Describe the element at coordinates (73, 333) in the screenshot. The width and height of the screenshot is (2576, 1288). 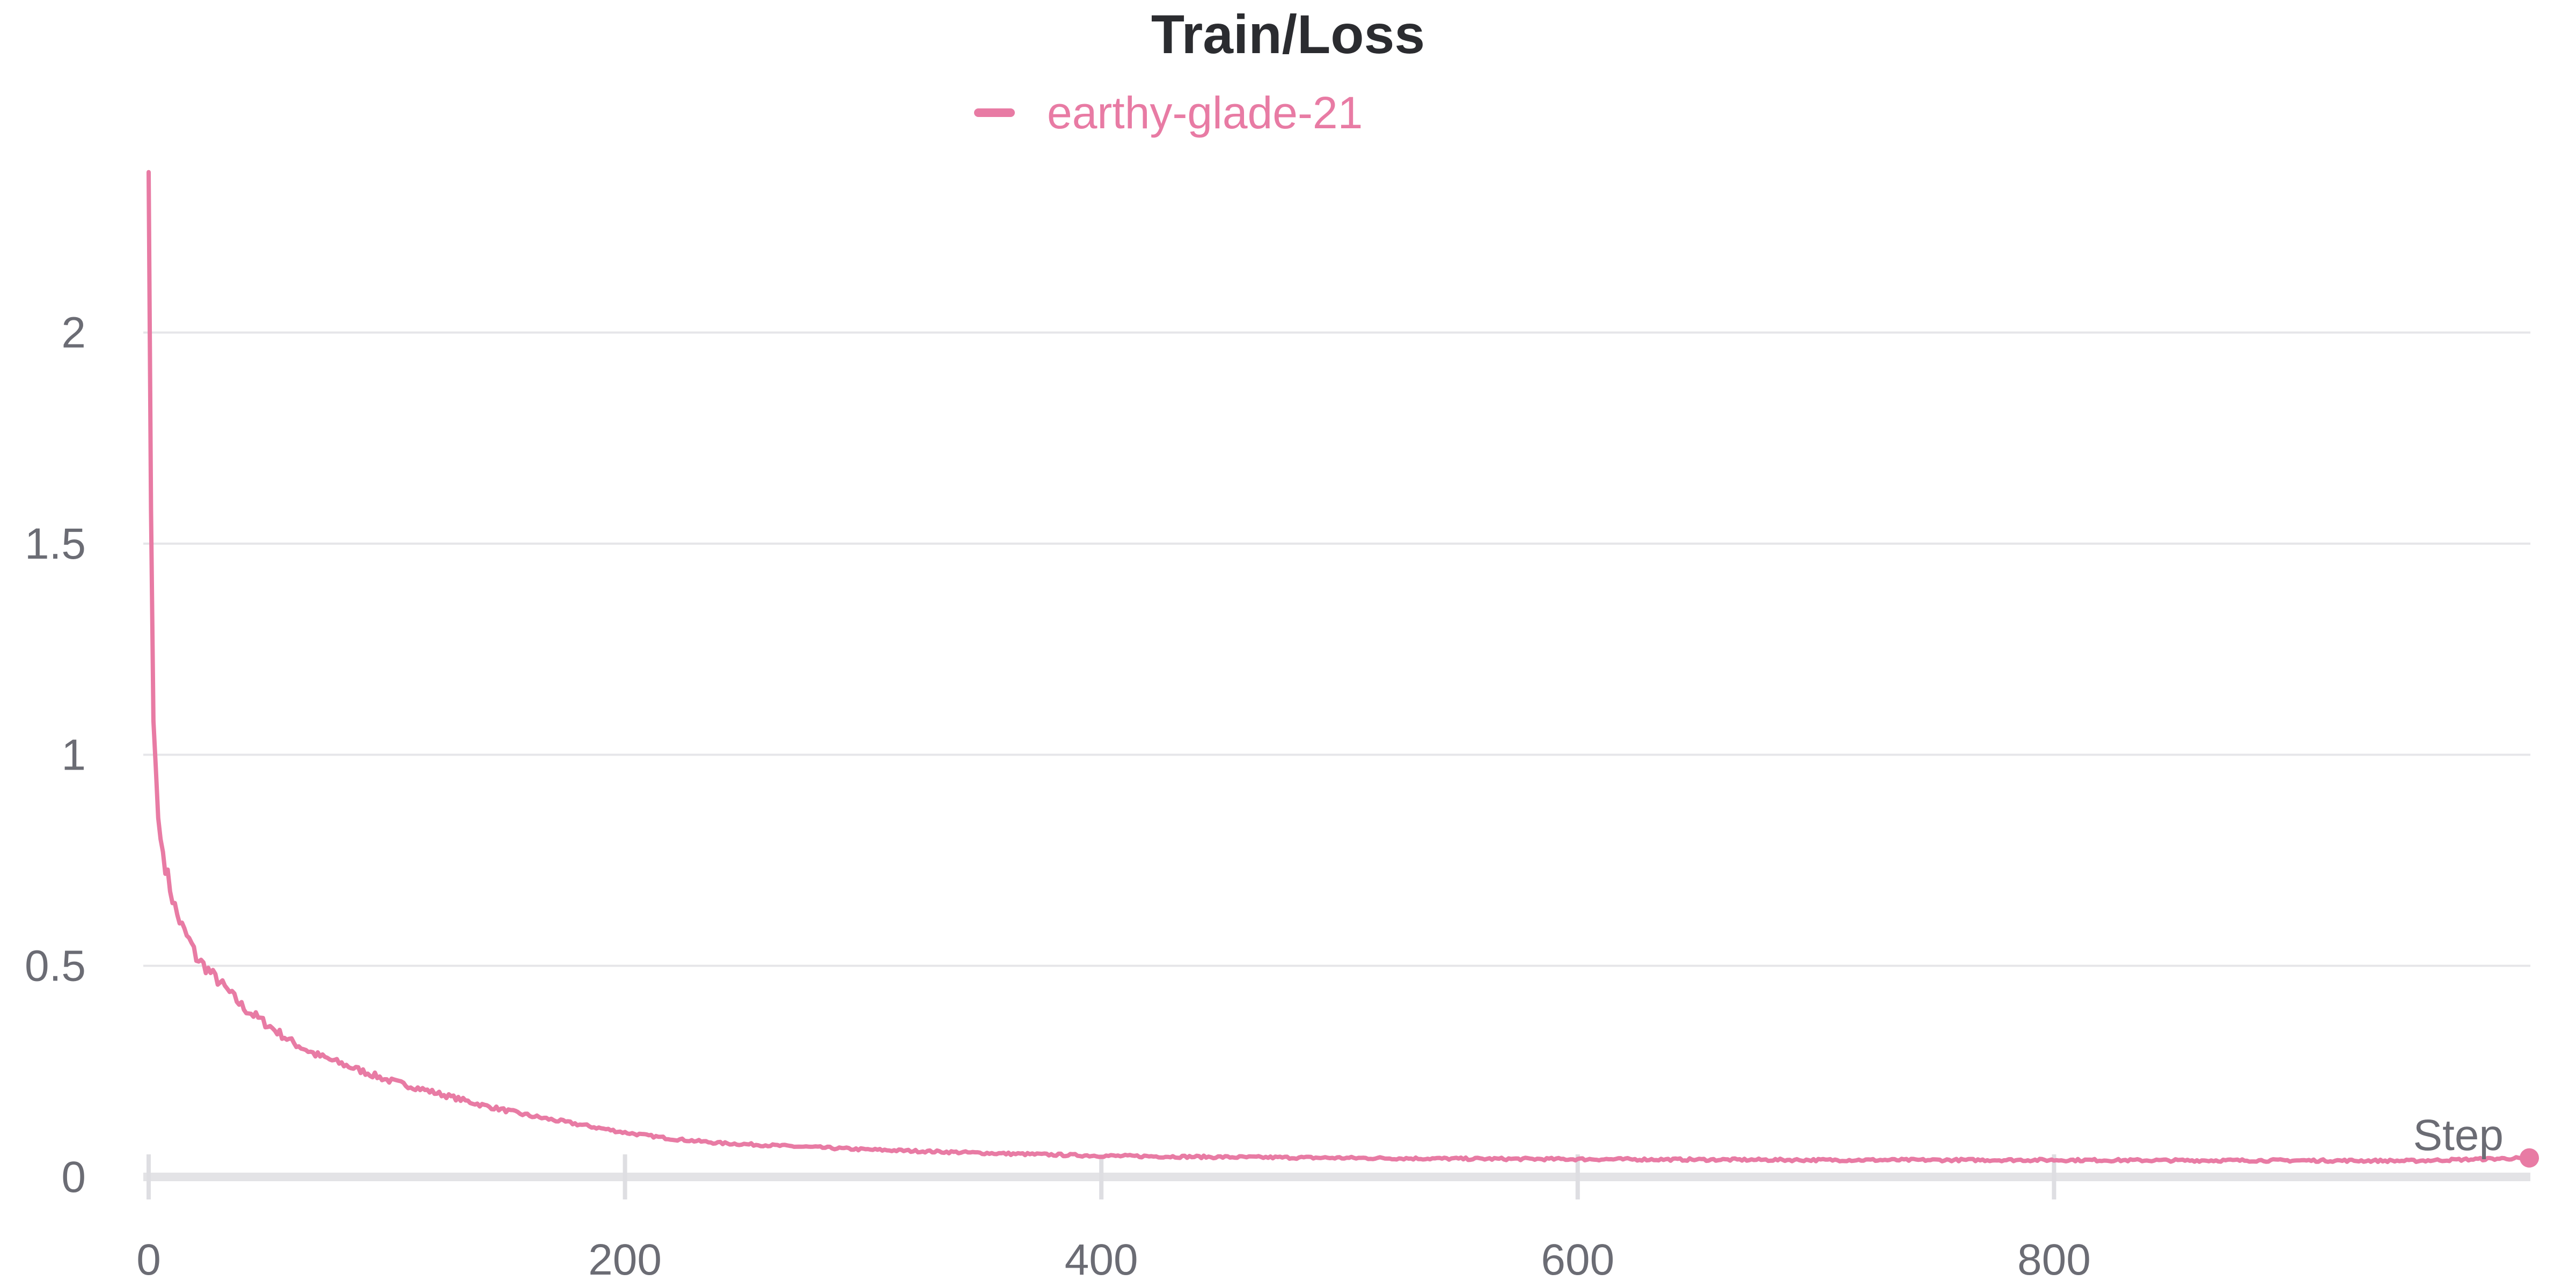
I see `y-tick-label: 2` at that location.